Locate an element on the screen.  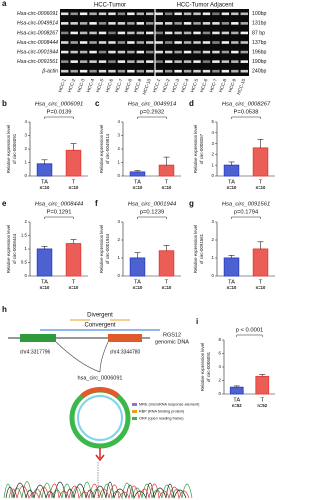
p-value: P=0.0538 is located at coordinates (246, 113).